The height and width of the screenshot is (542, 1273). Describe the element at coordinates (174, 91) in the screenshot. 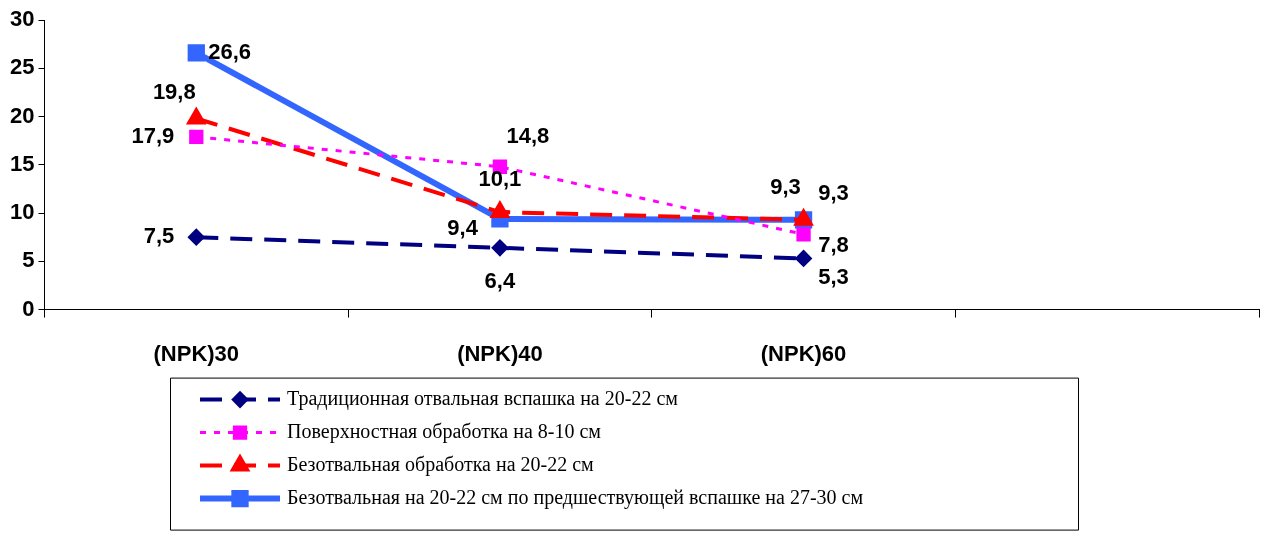

I see `data-label: 19,8` at that location.